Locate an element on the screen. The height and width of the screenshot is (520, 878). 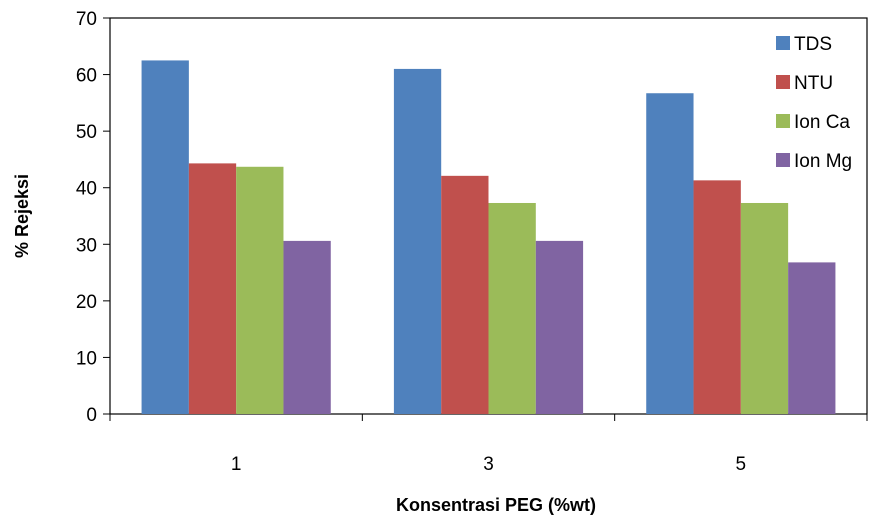
legend: TDS NTU Ion Ca Ion Mg is located at coordinates (814, 103).